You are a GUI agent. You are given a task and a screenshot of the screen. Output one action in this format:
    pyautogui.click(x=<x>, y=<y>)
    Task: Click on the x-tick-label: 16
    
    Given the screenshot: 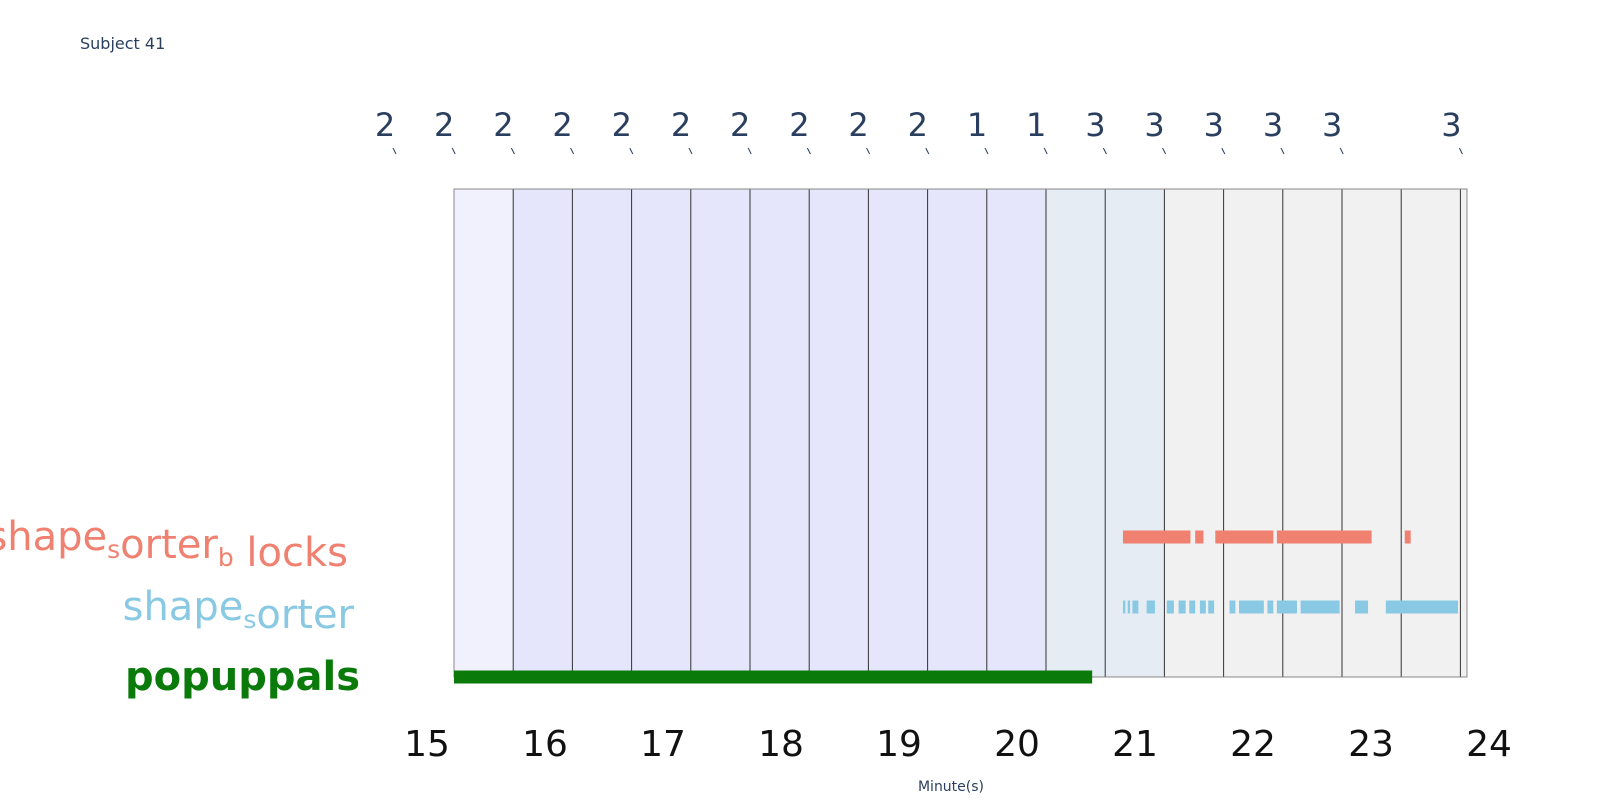 What is the action you would take?
    pyautogui.click(x=545, y=744)
    